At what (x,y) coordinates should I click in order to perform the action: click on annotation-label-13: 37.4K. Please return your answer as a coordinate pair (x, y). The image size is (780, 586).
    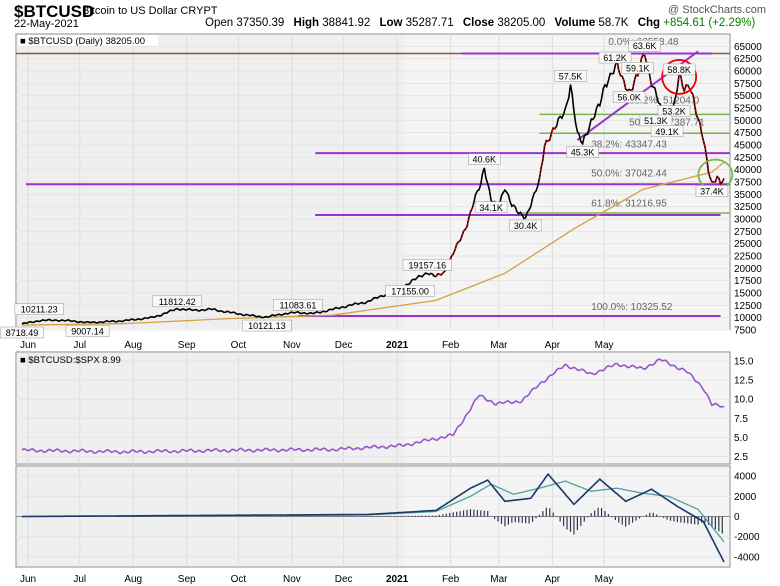
    Looking at the image, I should click on (712, 191).